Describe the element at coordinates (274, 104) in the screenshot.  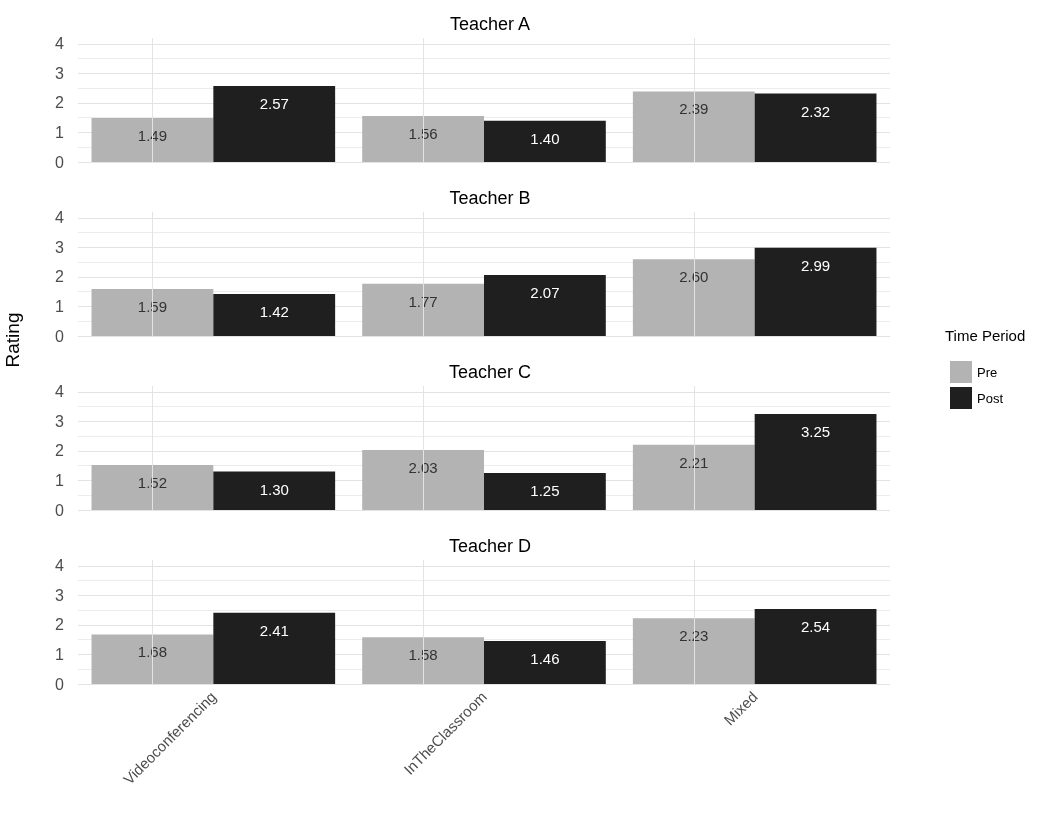
I see `data-label: 2.57` at that location.